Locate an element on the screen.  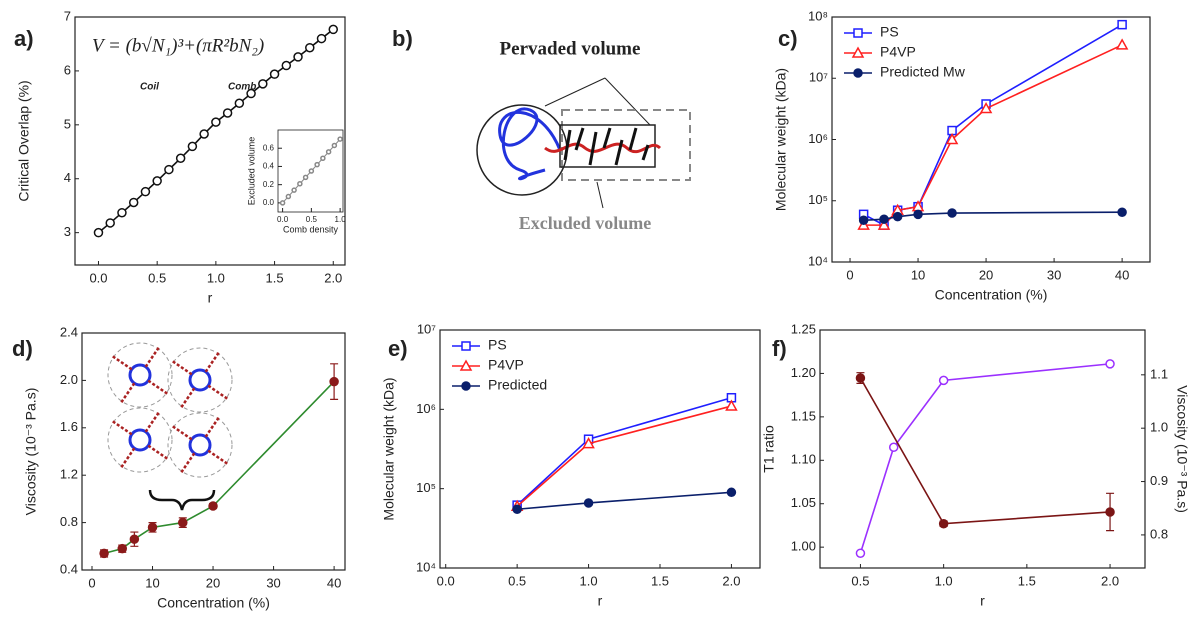
y-axis-label: Critical Overlap (%) is located at coordinates (24, 140).